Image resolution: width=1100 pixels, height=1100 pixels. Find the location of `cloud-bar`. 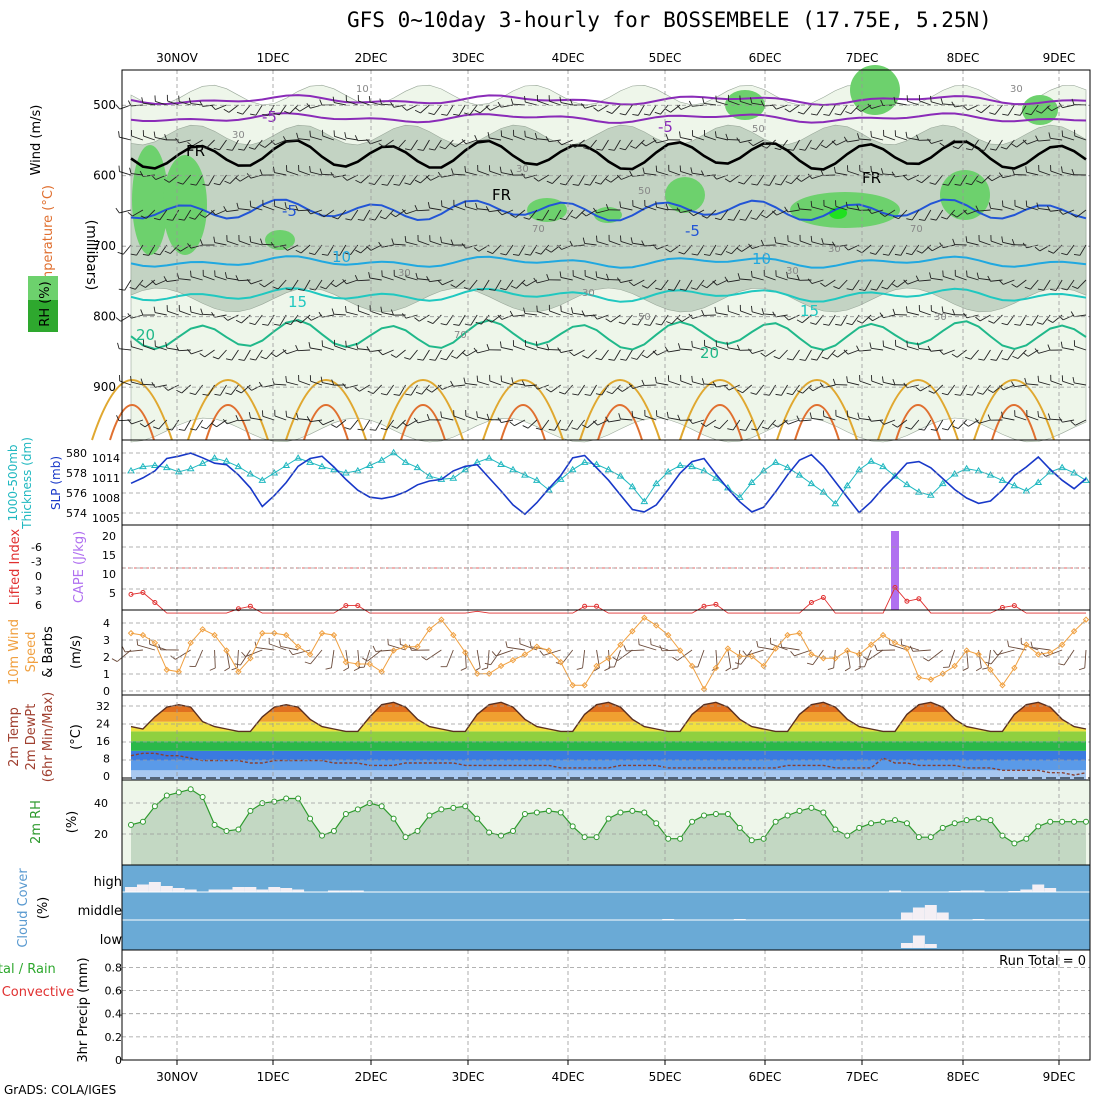

cloud-bar is located at coordinates (298, 890).